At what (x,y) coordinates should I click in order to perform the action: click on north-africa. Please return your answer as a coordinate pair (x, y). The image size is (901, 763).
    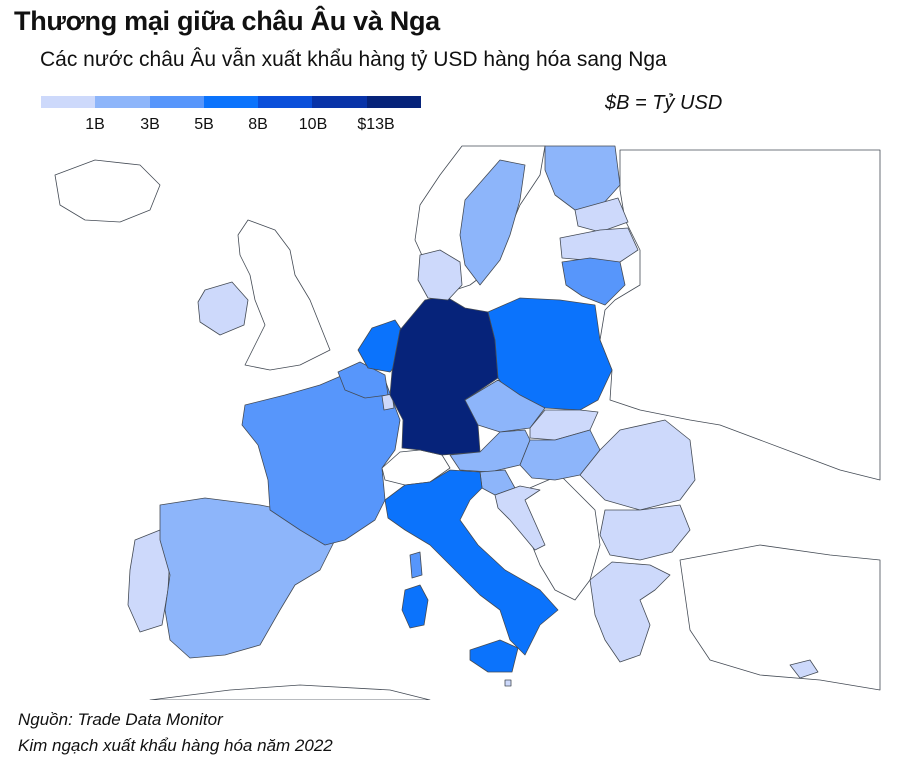
    Looking at the image, I should click on (290, 692).